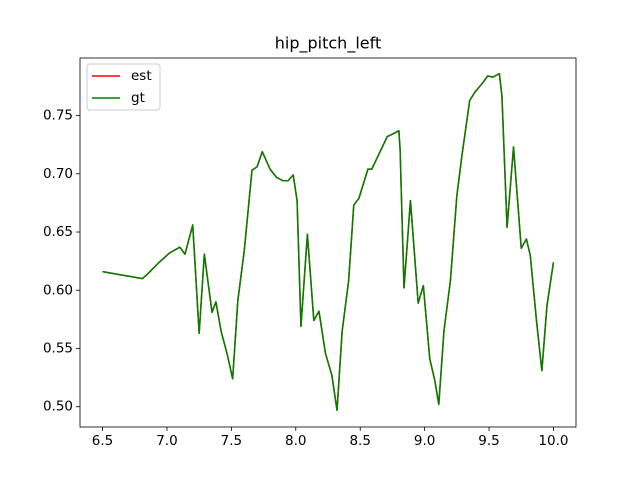 The width and height of the screenshot is (640, 480). I want to click on x-tick-label: 9.0, so click(424, 441).